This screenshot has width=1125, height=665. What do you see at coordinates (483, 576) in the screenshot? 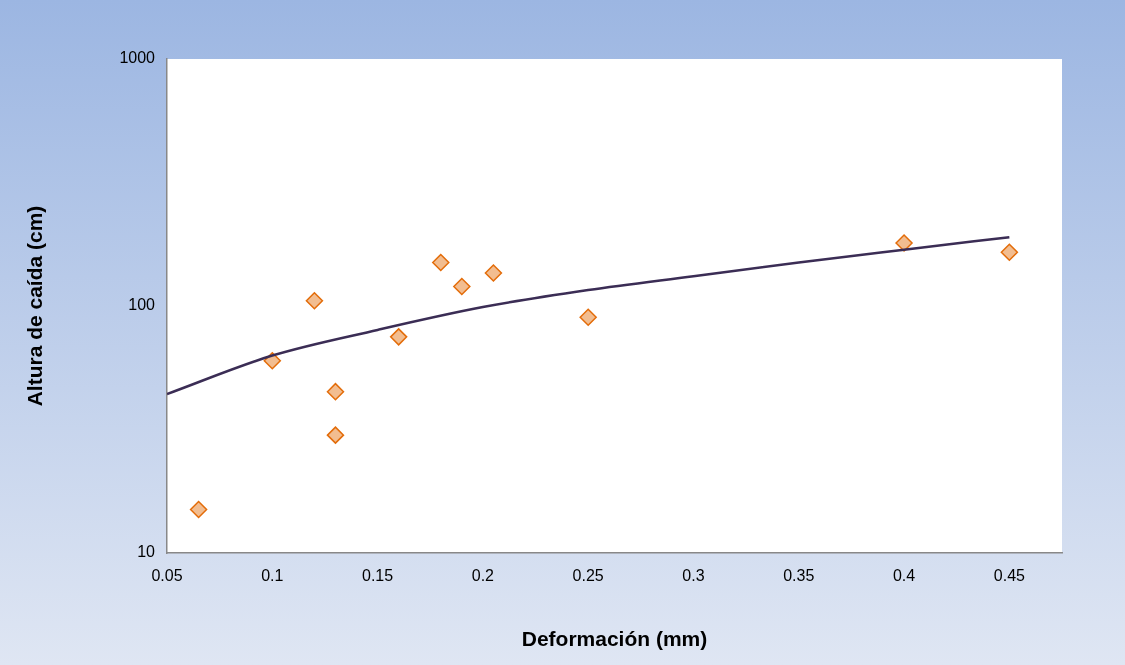
I see `x-tick-label: 0.2` at bounding box center [483, 576].